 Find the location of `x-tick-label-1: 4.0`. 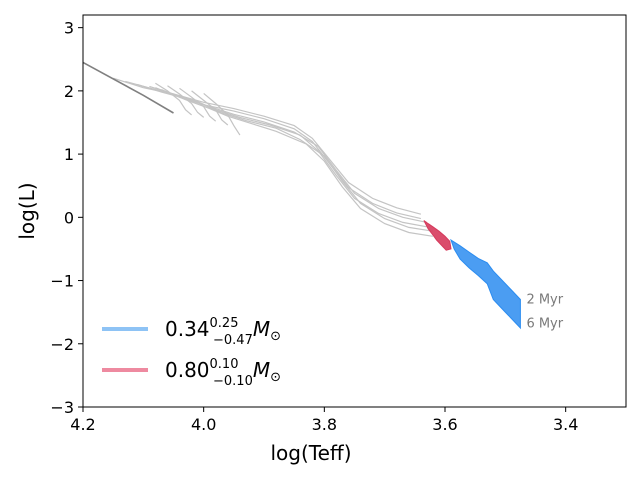

x-tick-label-1: 4.0 is located at coordinates (203, 424).